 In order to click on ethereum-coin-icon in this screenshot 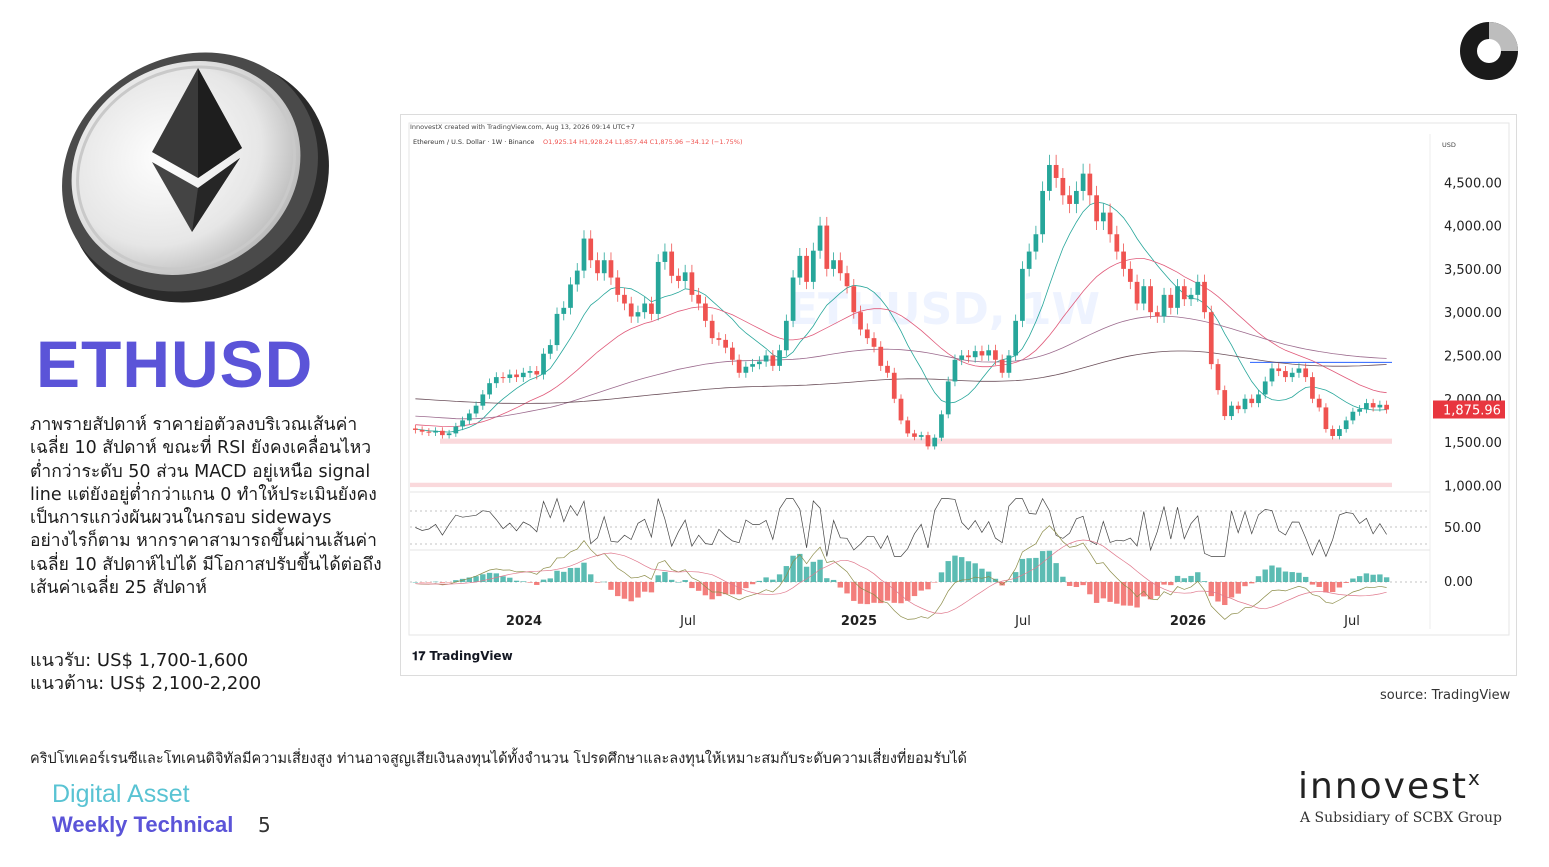, I will do `click(195, 177)`.